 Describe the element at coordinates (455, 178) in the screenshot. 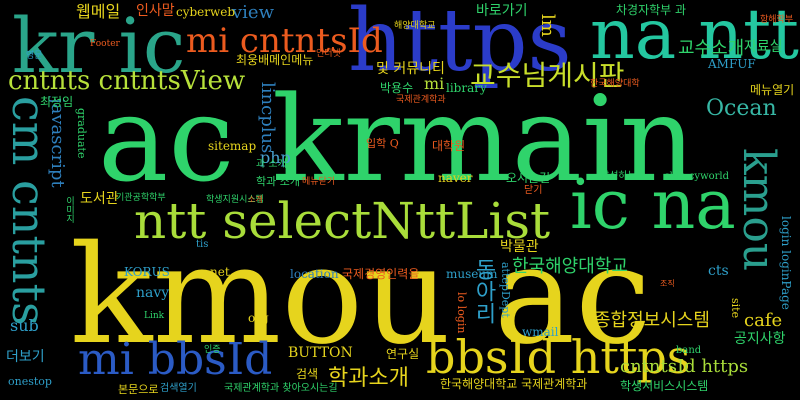

I see `word-naver: naver` at that location.